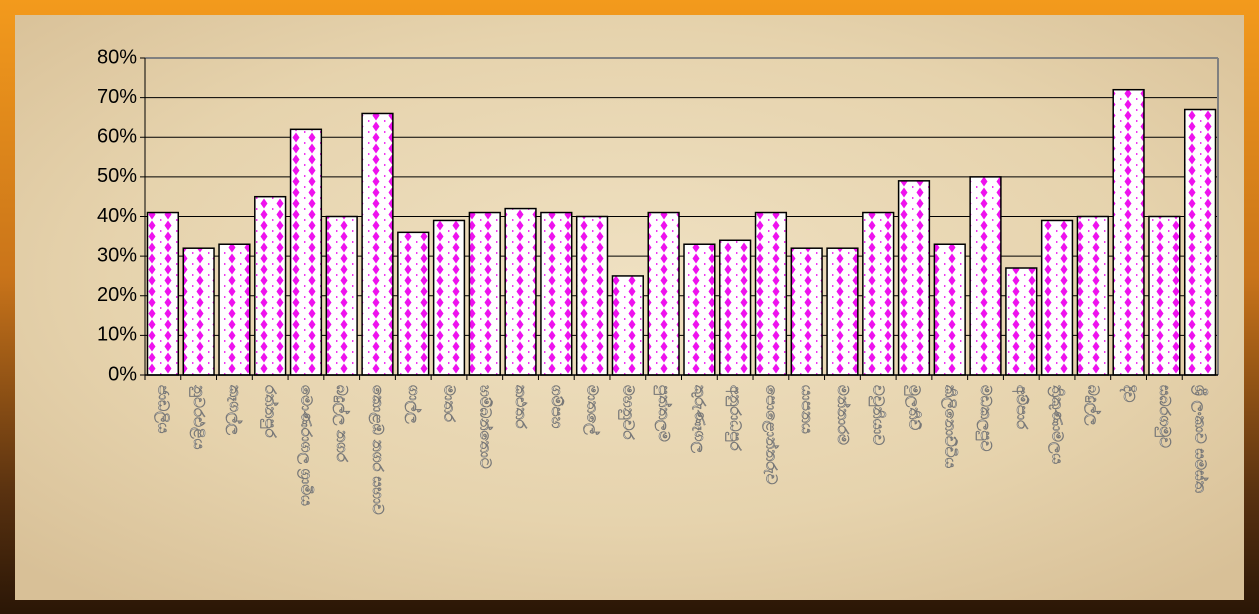  Describe the element at coordinates (198, 417) in the screenshot. I see `x-tick-label: නුවරඑළිය` at that location.